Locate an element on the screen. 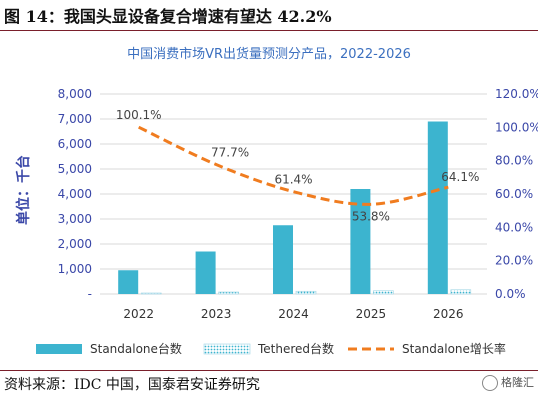  y-tick-label: 6,000 is located at coordinates (75, 144).